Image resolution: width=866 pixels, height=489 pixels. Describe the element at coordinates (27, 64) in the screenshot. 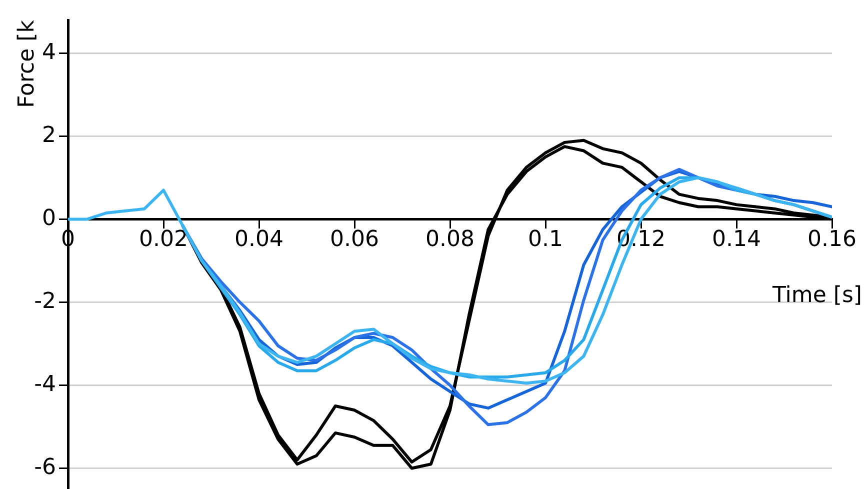

I see `y-axis-title: Force [k` at that location.